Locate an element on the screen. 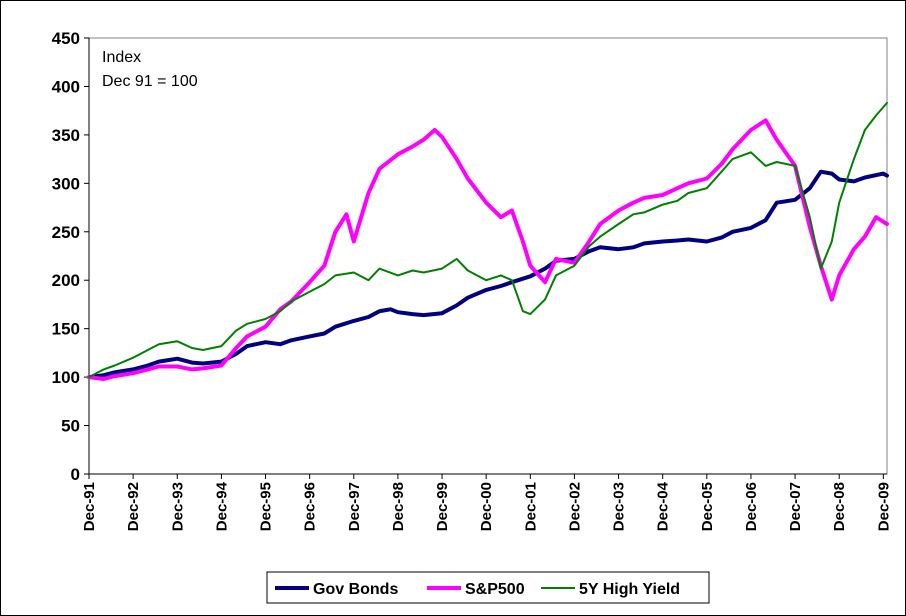 Image resolution: width=906 pixels, height=616 pixels. x-tick-label: Dec-07 is located at coordinates (795, 506).